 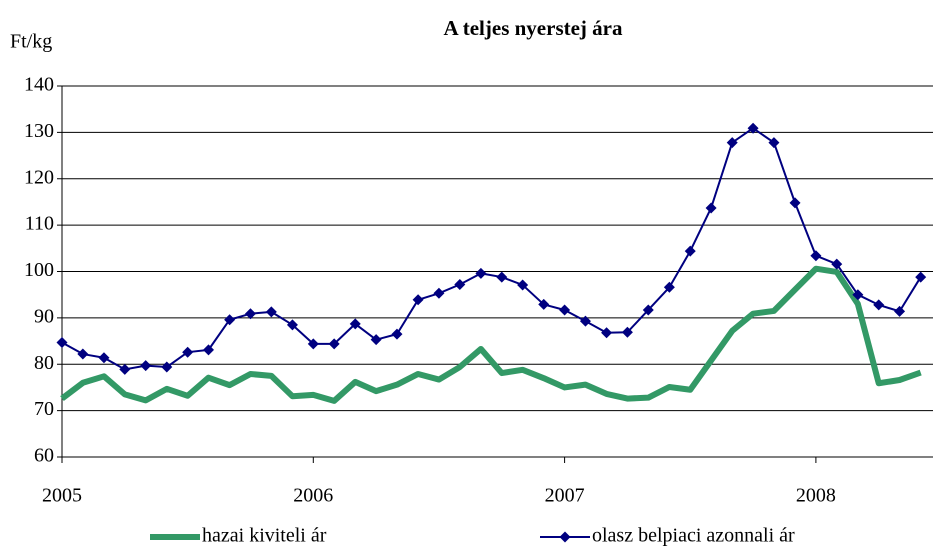 I want to click on y-tick-label: 140, so click(x=39, y=85).